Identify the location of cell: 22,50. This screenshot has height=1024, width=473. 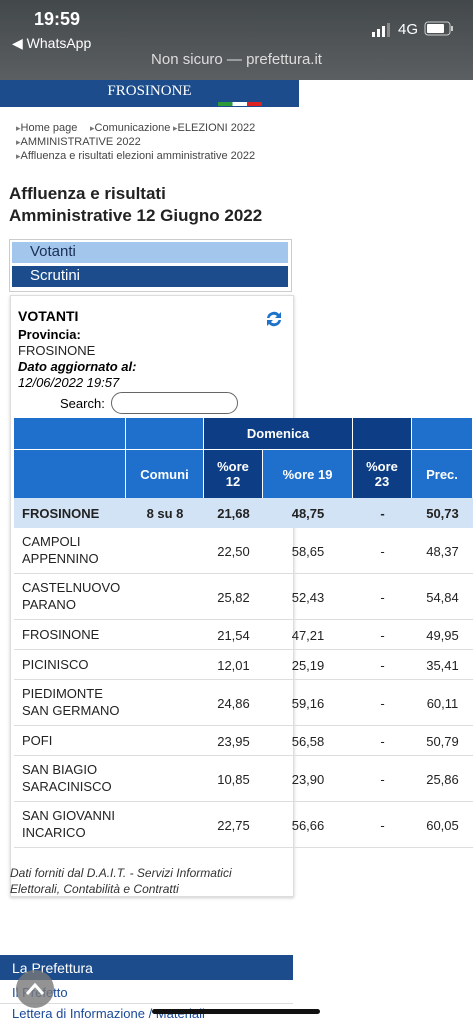
(233, 551).